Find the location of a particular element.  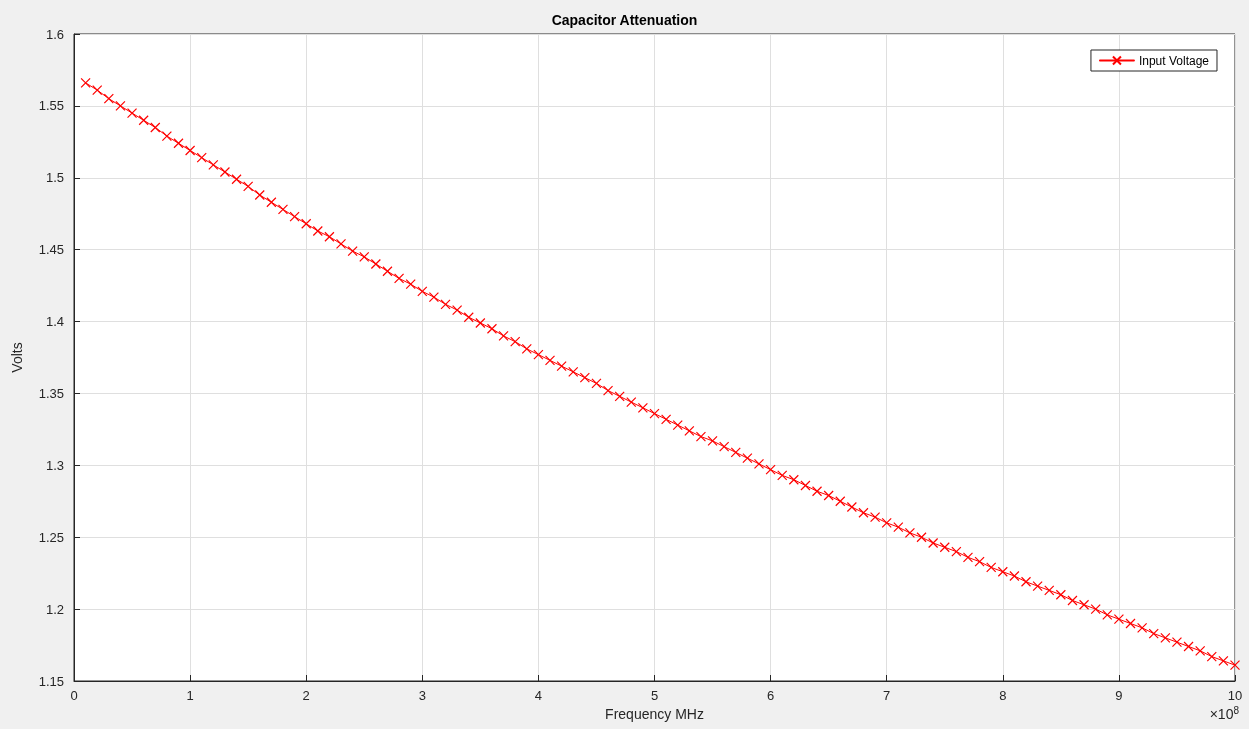

x-tick-label: 9 is located at coordinates (1119, 695).